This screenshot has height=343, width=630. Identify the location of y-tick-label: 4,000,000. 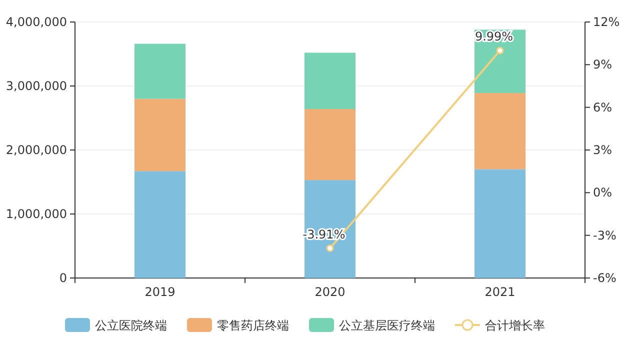
(36, 22).